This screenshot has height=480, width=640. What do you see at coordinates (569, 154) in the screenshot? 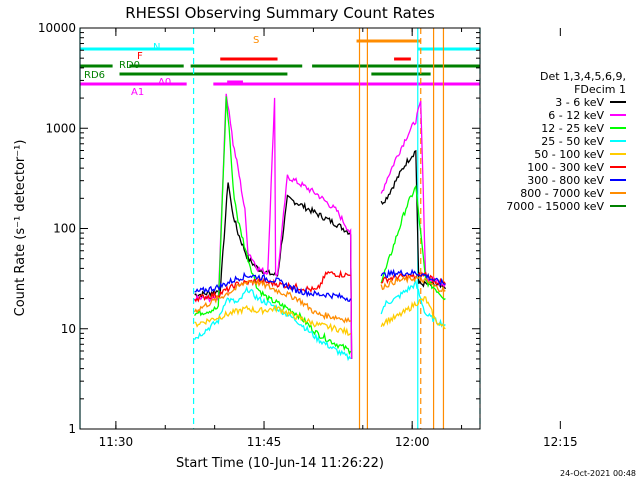
I see `legend-entry-label: 50 - 100 keV` at bounding box center [569, 154].